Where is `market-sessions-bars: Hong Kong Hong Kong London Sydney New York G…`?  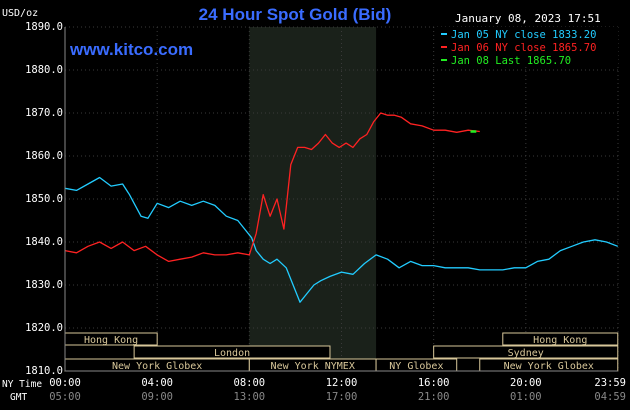
market-sessions-bars: Hong Kong Hong Kong London Sydney New York G… is located at coordinates (341, 352).